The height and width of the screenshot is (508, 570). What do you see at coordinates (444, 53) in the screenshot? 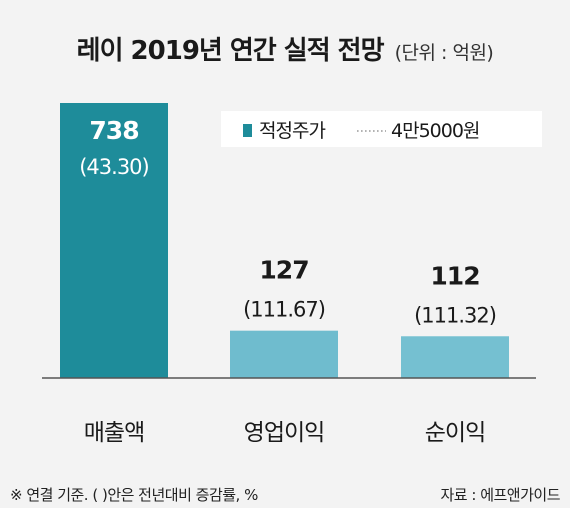
I see `chart-unit: (단위 : 억원)` at bounding box center [444, 53].